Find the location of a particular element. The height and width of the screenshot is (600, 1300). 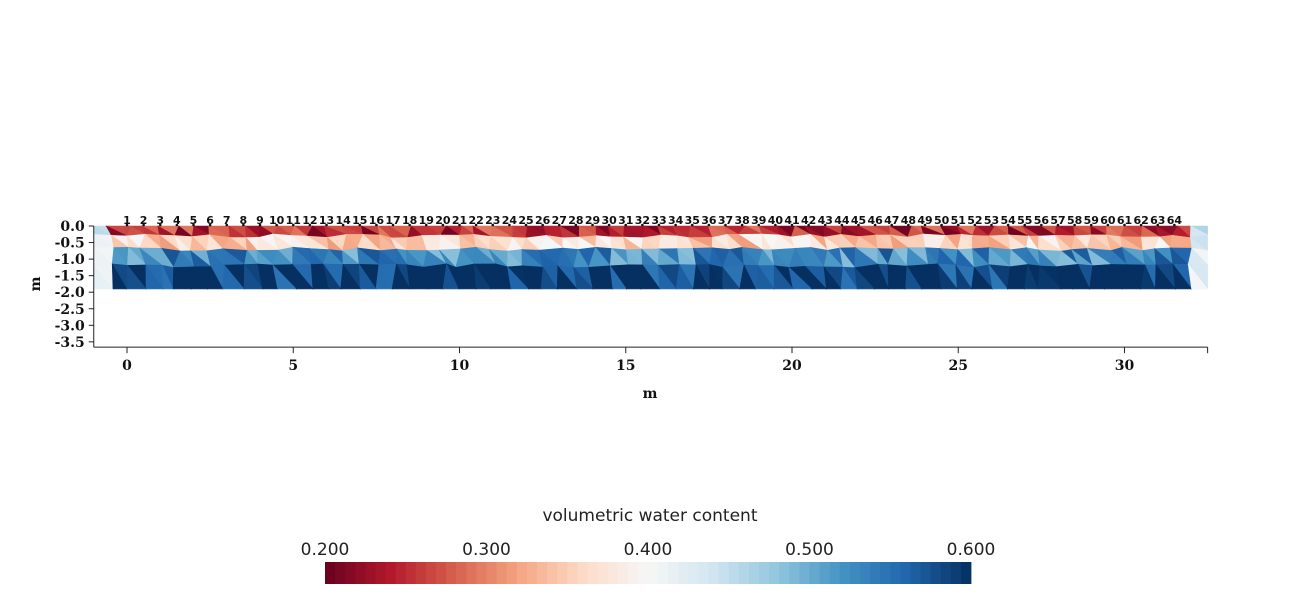

mesh-triangles is located at coordinates (650, 258).